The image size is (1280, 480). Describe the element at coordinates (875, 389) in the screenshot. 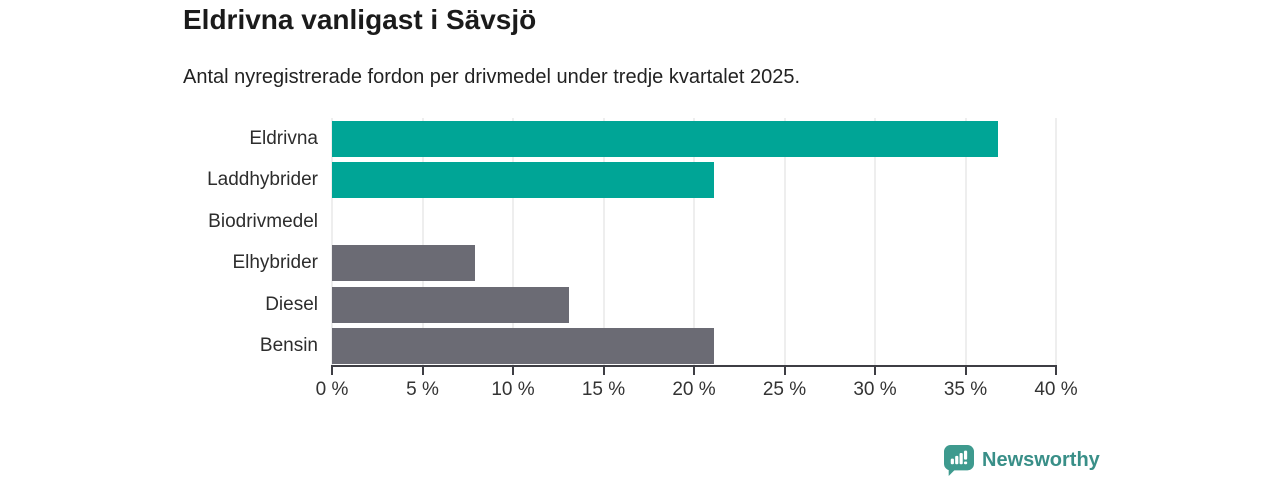

I see `x-axis-tick-label: 30 %` at that location.